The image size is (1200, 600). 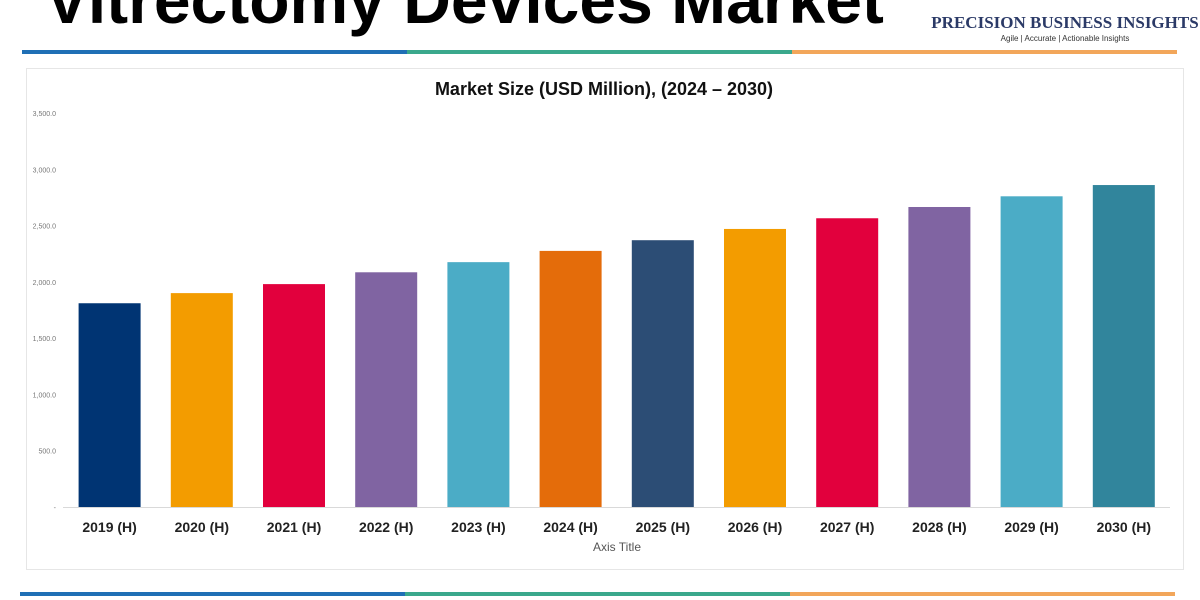 What do you see at coordinates (982, 594) in the screenshot?
I see `bottom-stripe-right` at bounding box center [982, 594].